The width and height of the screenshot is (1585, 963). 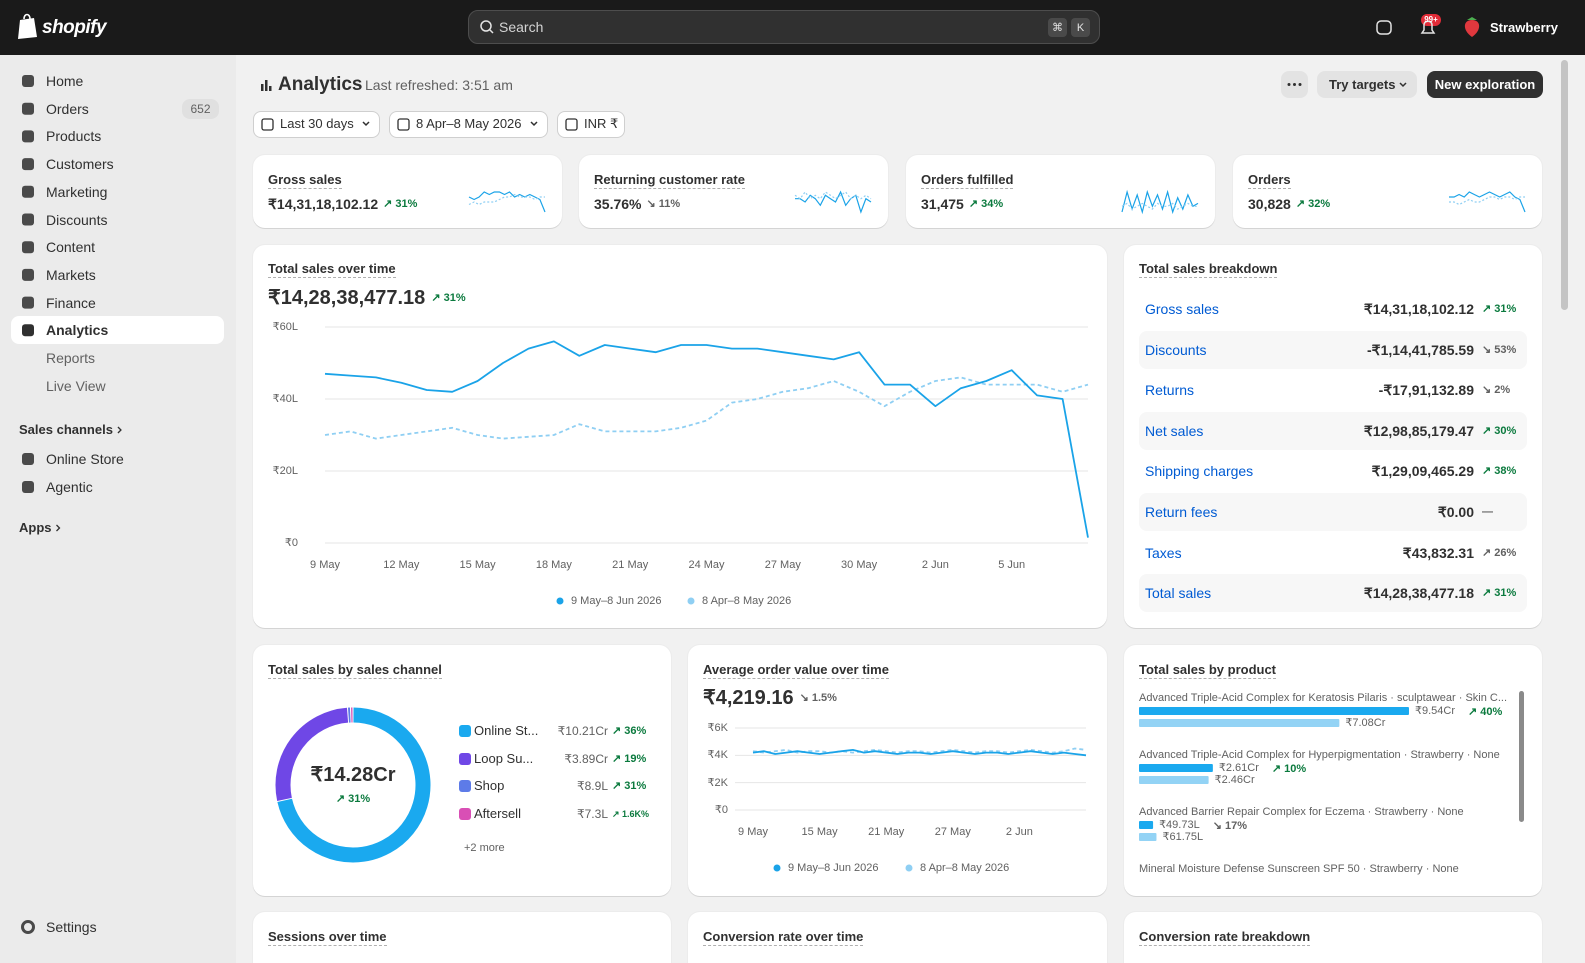 I want to click on breakdown-label: Discounts, so click(x=1176, y=349).